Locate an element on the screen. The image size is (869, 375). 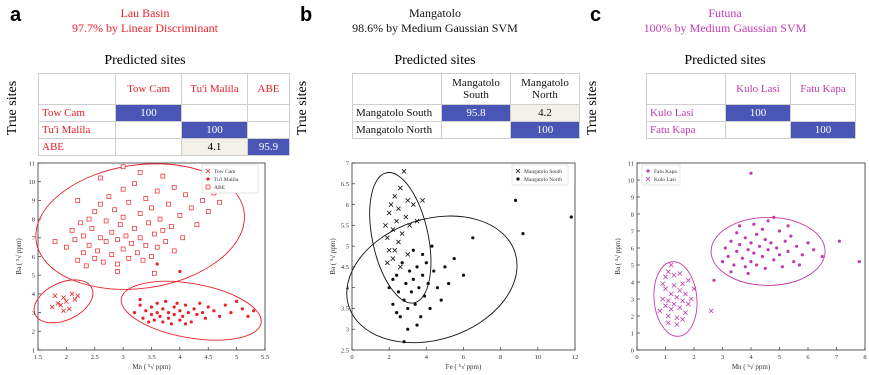
legend-label: Tow Cam is located at coordinates (225, 172).